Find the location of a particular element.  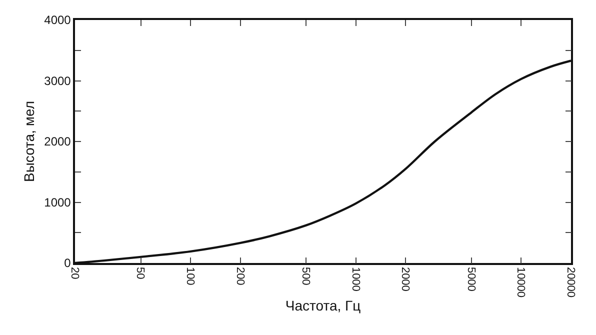

x-tick-label: 5000 is located at coordinates (470, 279).